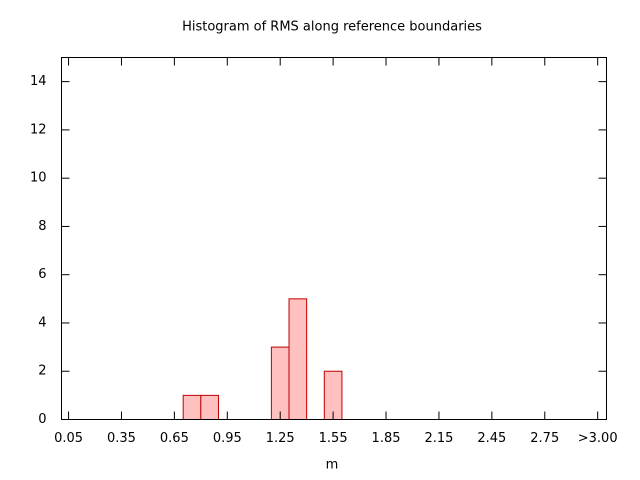 This screenshot has width=640, height=480. Describe the element at coordinates (38, 81) in the screenshot. I see `y-tick-label: 14` at that location.